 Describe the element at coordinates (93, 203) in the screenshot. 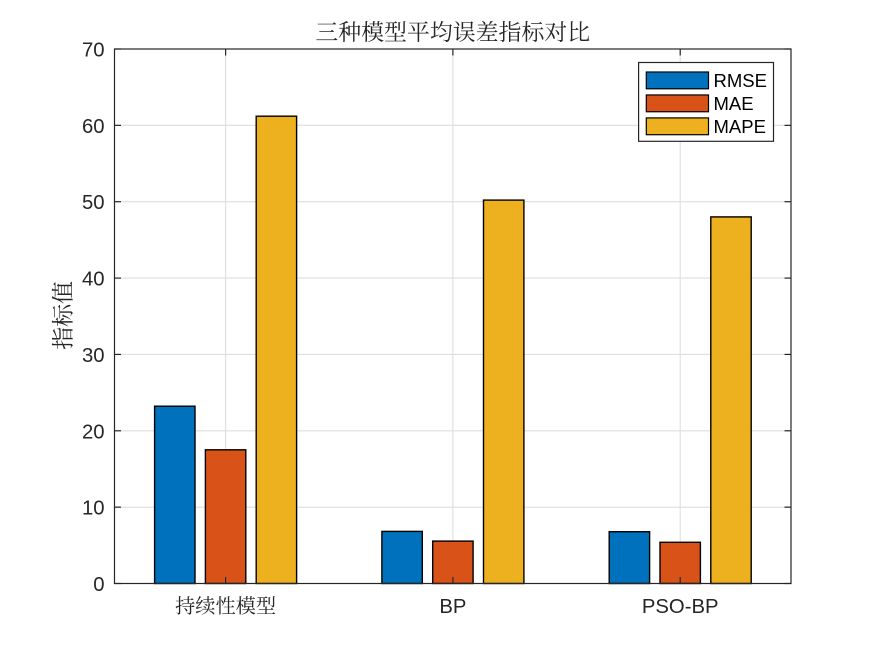

I see `svg-text: 50` at that location.